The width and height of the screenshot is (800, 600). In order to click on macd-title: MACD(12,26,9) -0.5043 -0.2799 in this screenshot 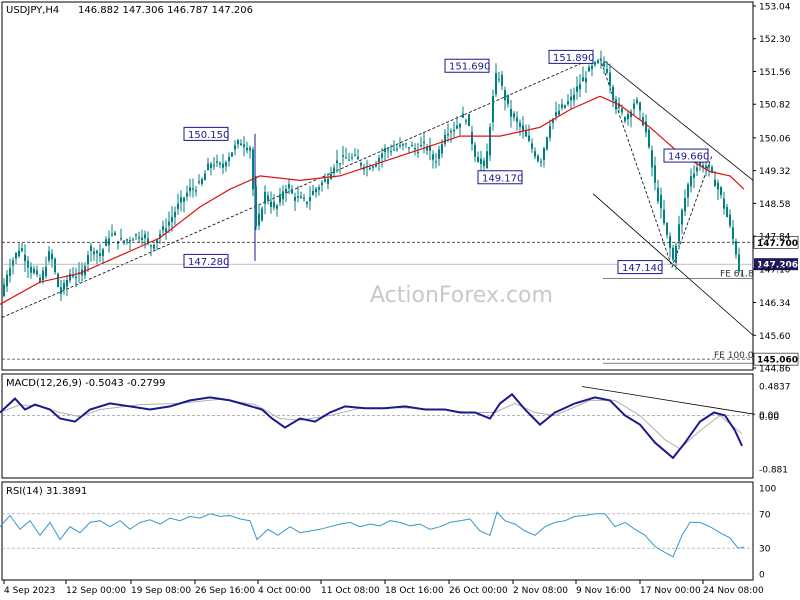, I will do `click(86, 383)`.